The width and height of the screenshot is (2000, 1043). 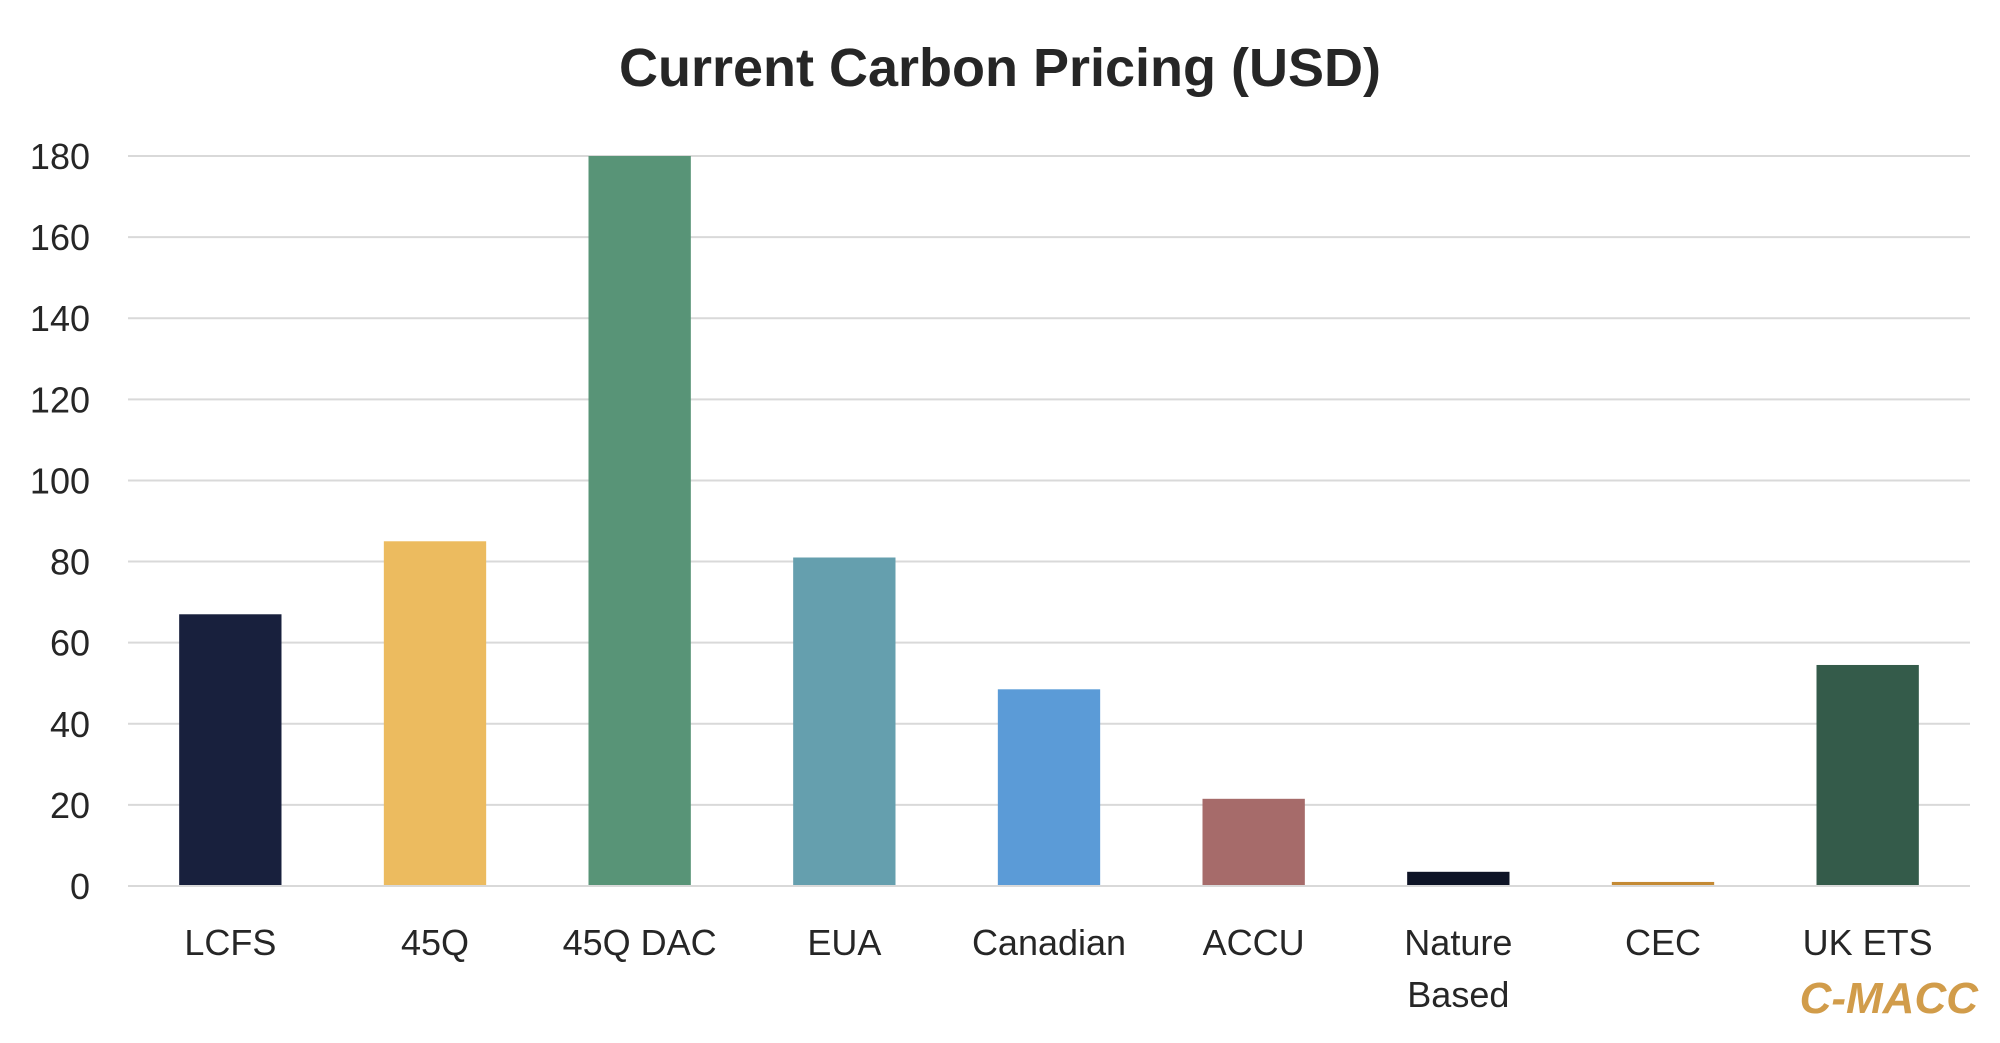 What do you see at coordinates (435, 942) in the screenshot?
I see `x-tick-label: 45Q` at bounding box center [435, 942].